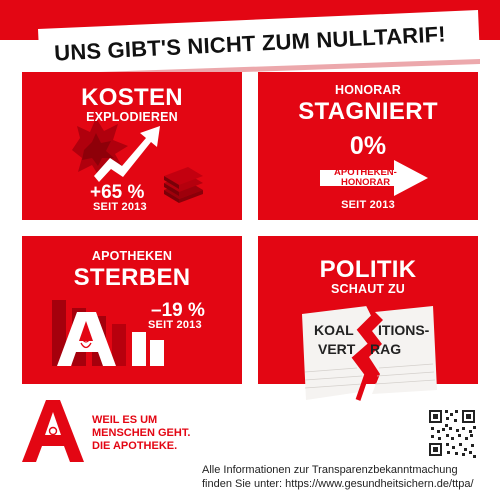  Describe the element at coordinates (404, 330) in the screenshot. I see `contract-line-1b: ITIONS-` at that location.